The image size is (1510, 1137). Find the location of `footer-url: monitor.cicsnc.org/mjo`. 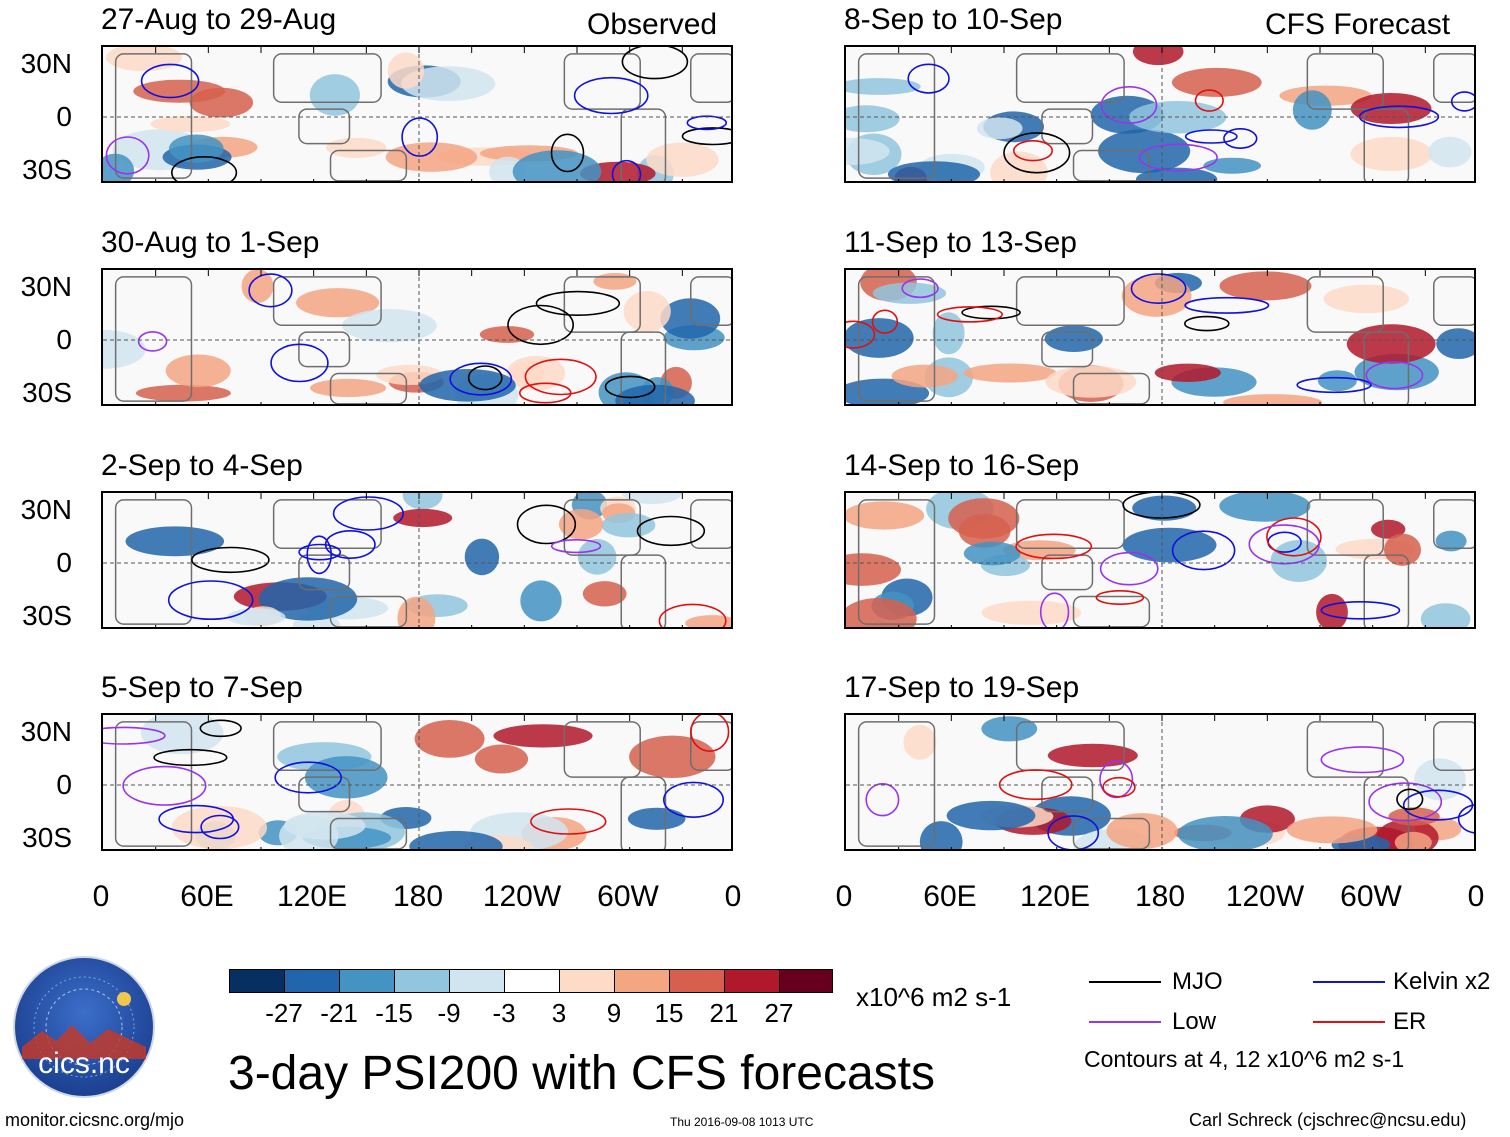

footer-url: monitor.cicsnc.org/mjo is located at coordinates (95, 1120).